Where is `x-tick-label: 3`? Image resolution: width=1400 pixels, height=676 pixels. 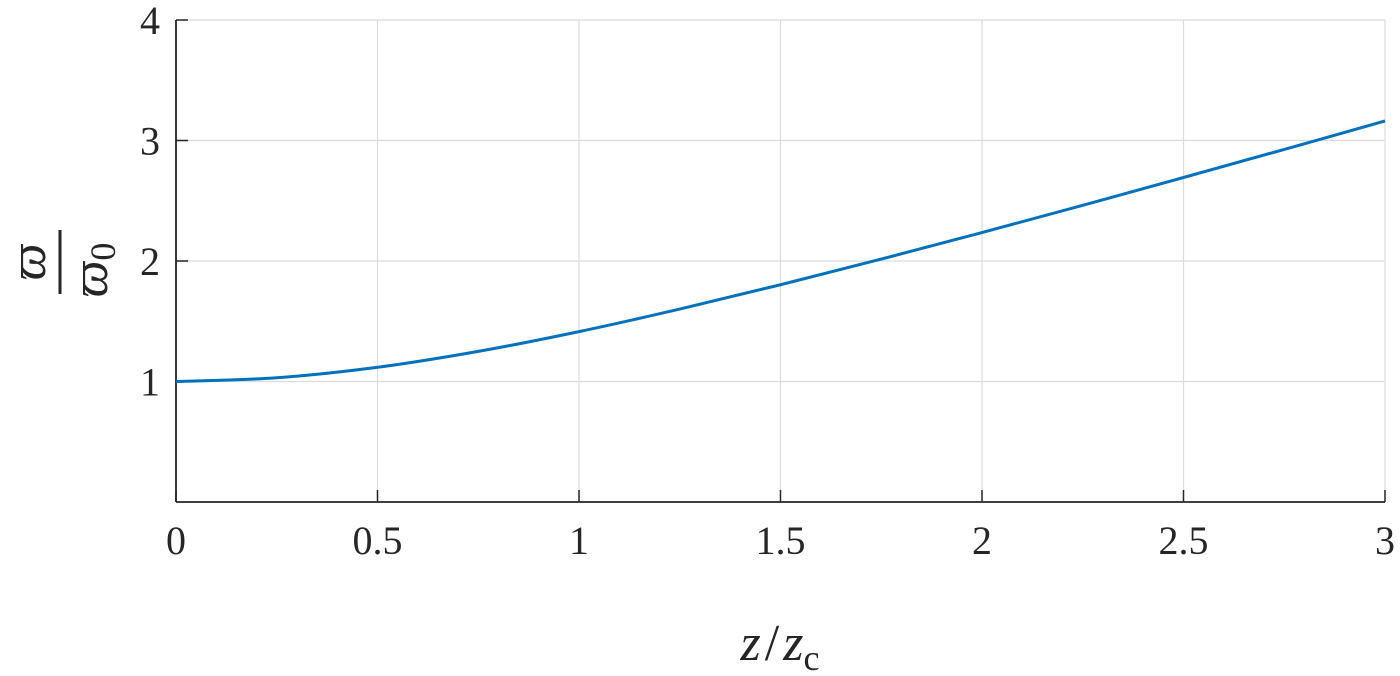
x-tick-label: 3 is located at coordinates (1385, 540).